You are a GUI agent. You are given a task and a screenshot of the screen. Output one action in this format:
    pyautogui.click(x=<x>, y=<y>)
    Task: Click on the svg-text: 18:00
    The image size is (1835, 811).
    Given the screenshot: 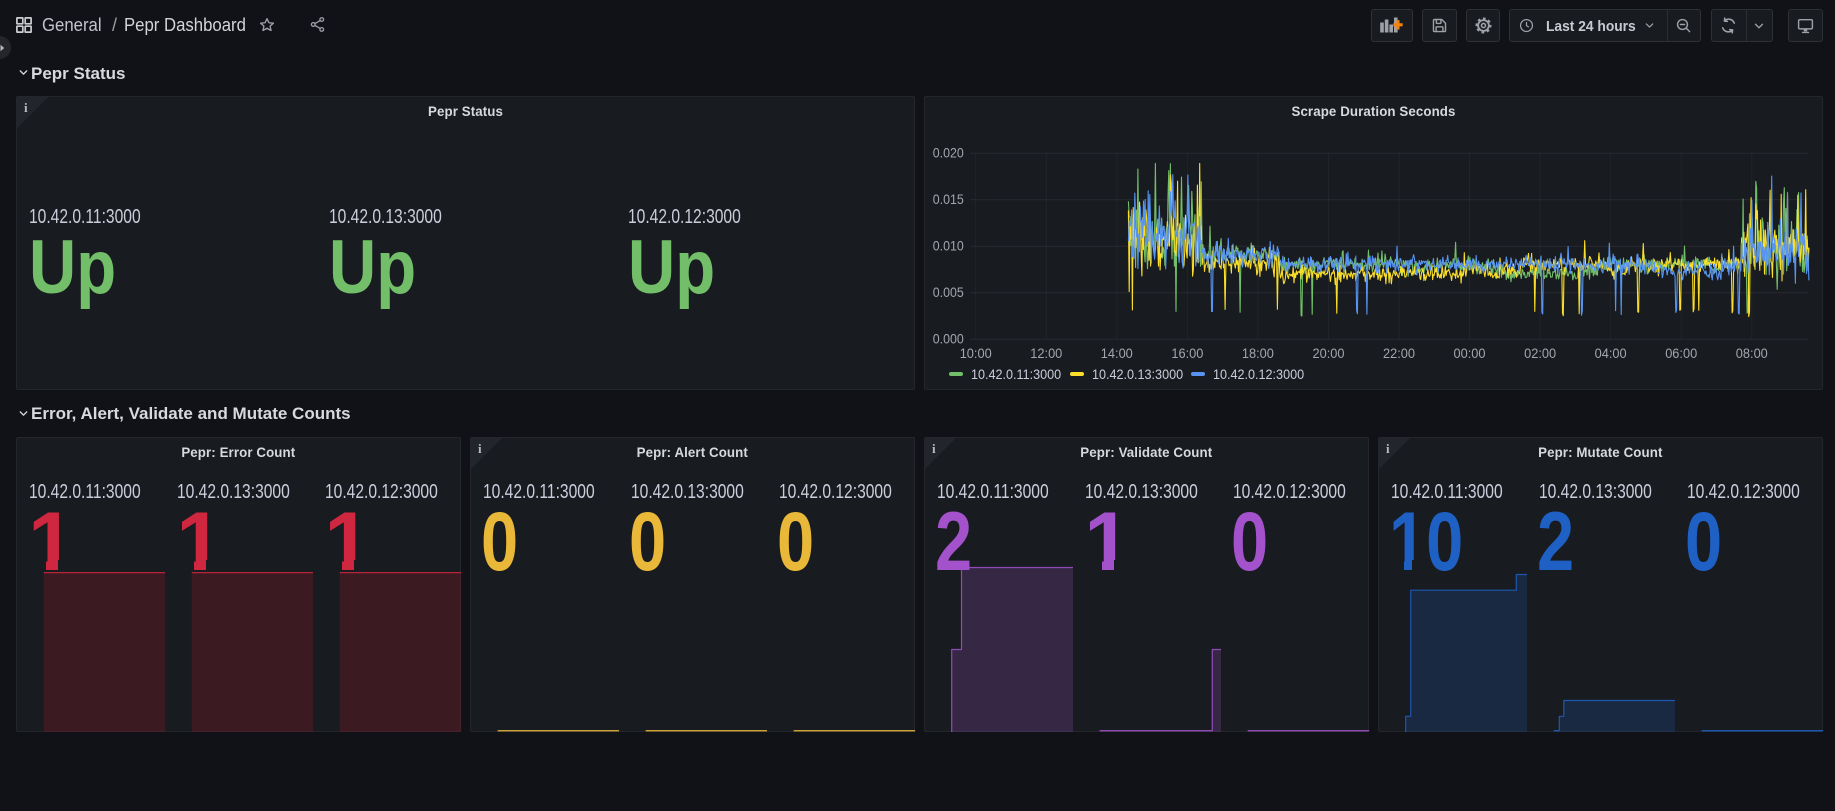 What is the action you would take?
    pyautogui.click(x=1258, y=353)
    